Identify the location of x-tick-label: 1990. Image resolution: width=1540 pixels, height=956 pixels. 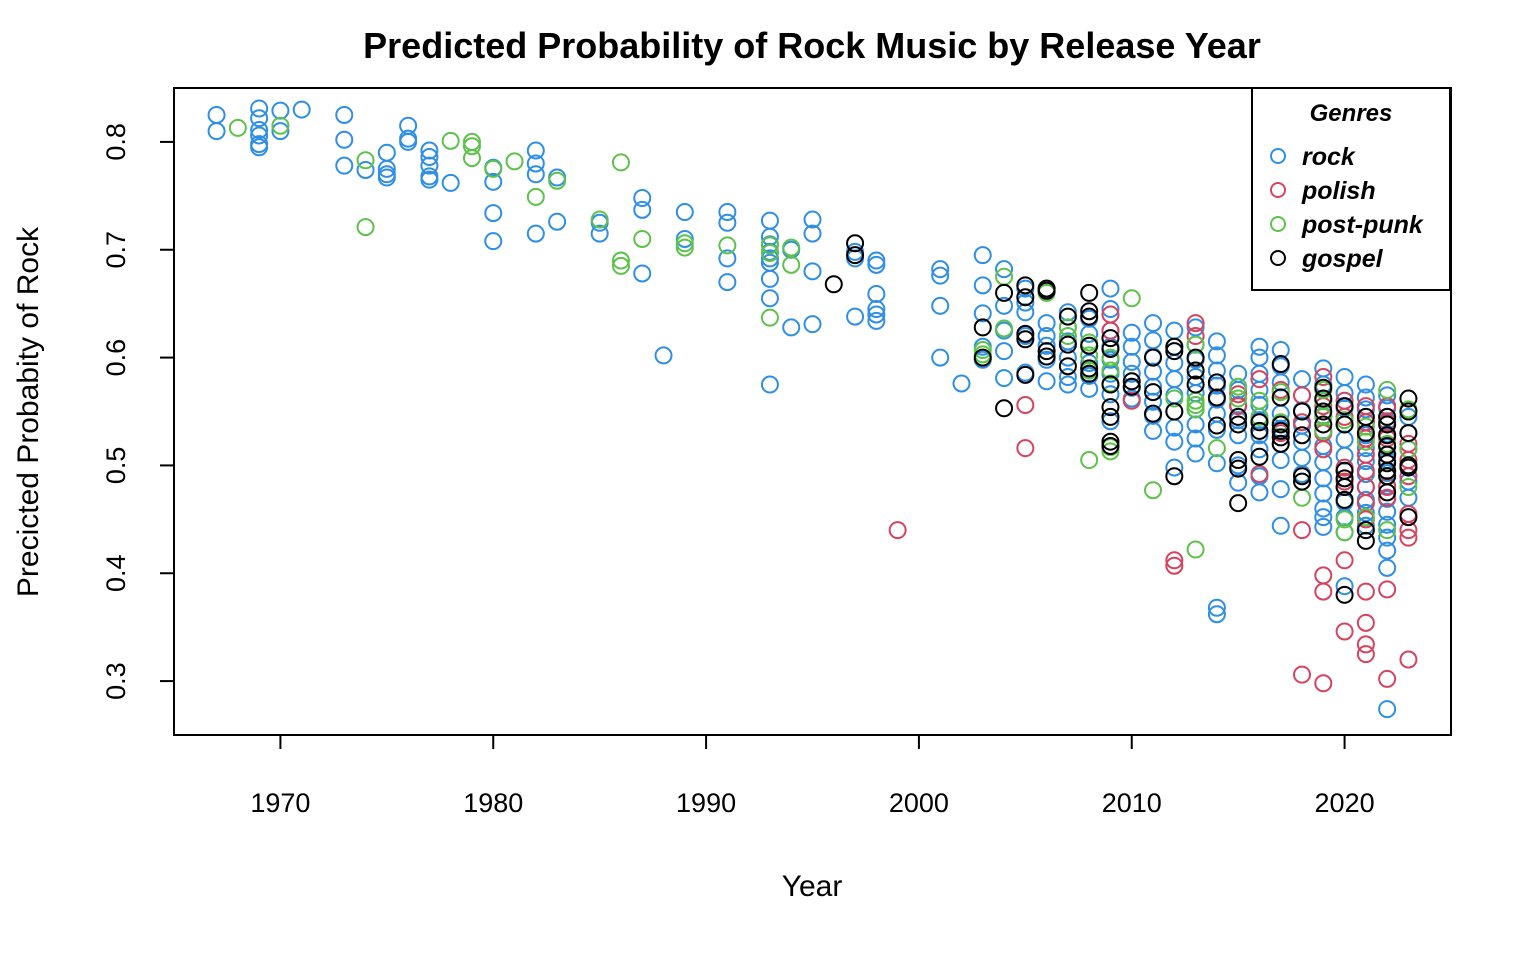
(706, 803).